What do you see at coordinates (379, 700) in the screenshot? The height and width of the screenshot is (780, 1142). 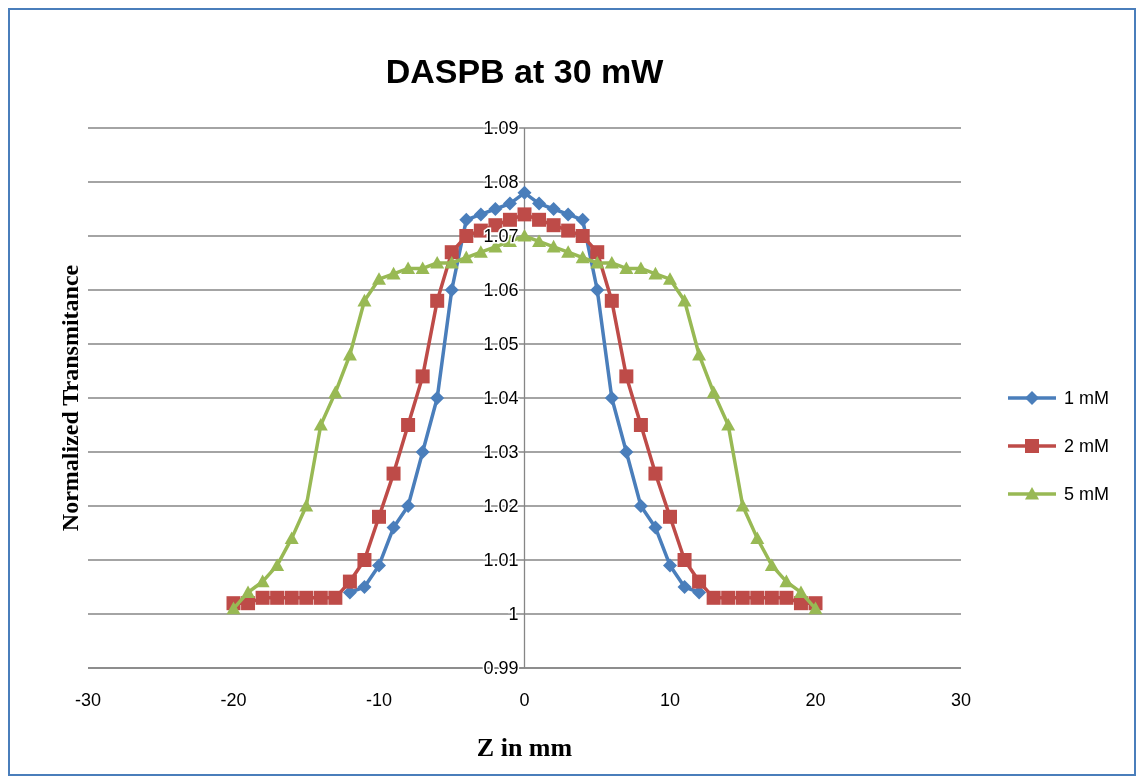 I see `x-tick-label: -10` at bounding box center [379, 700].